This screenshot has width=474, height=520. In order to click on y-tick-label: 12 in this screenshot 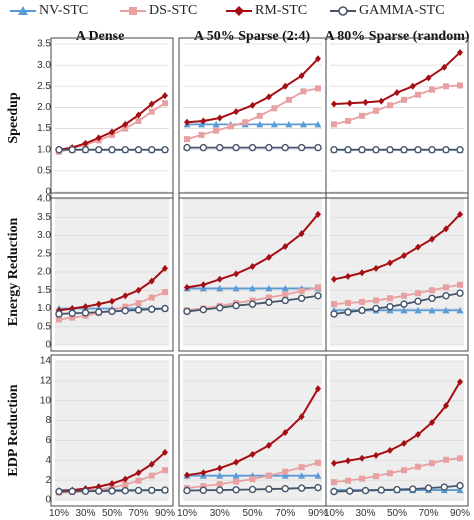, I will do `click(46, 380)`.